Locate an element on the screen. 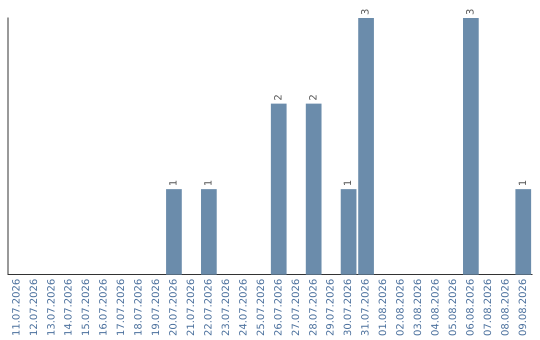  x-tick-label: 26.07.2026 is located at coordinates (278, 307).